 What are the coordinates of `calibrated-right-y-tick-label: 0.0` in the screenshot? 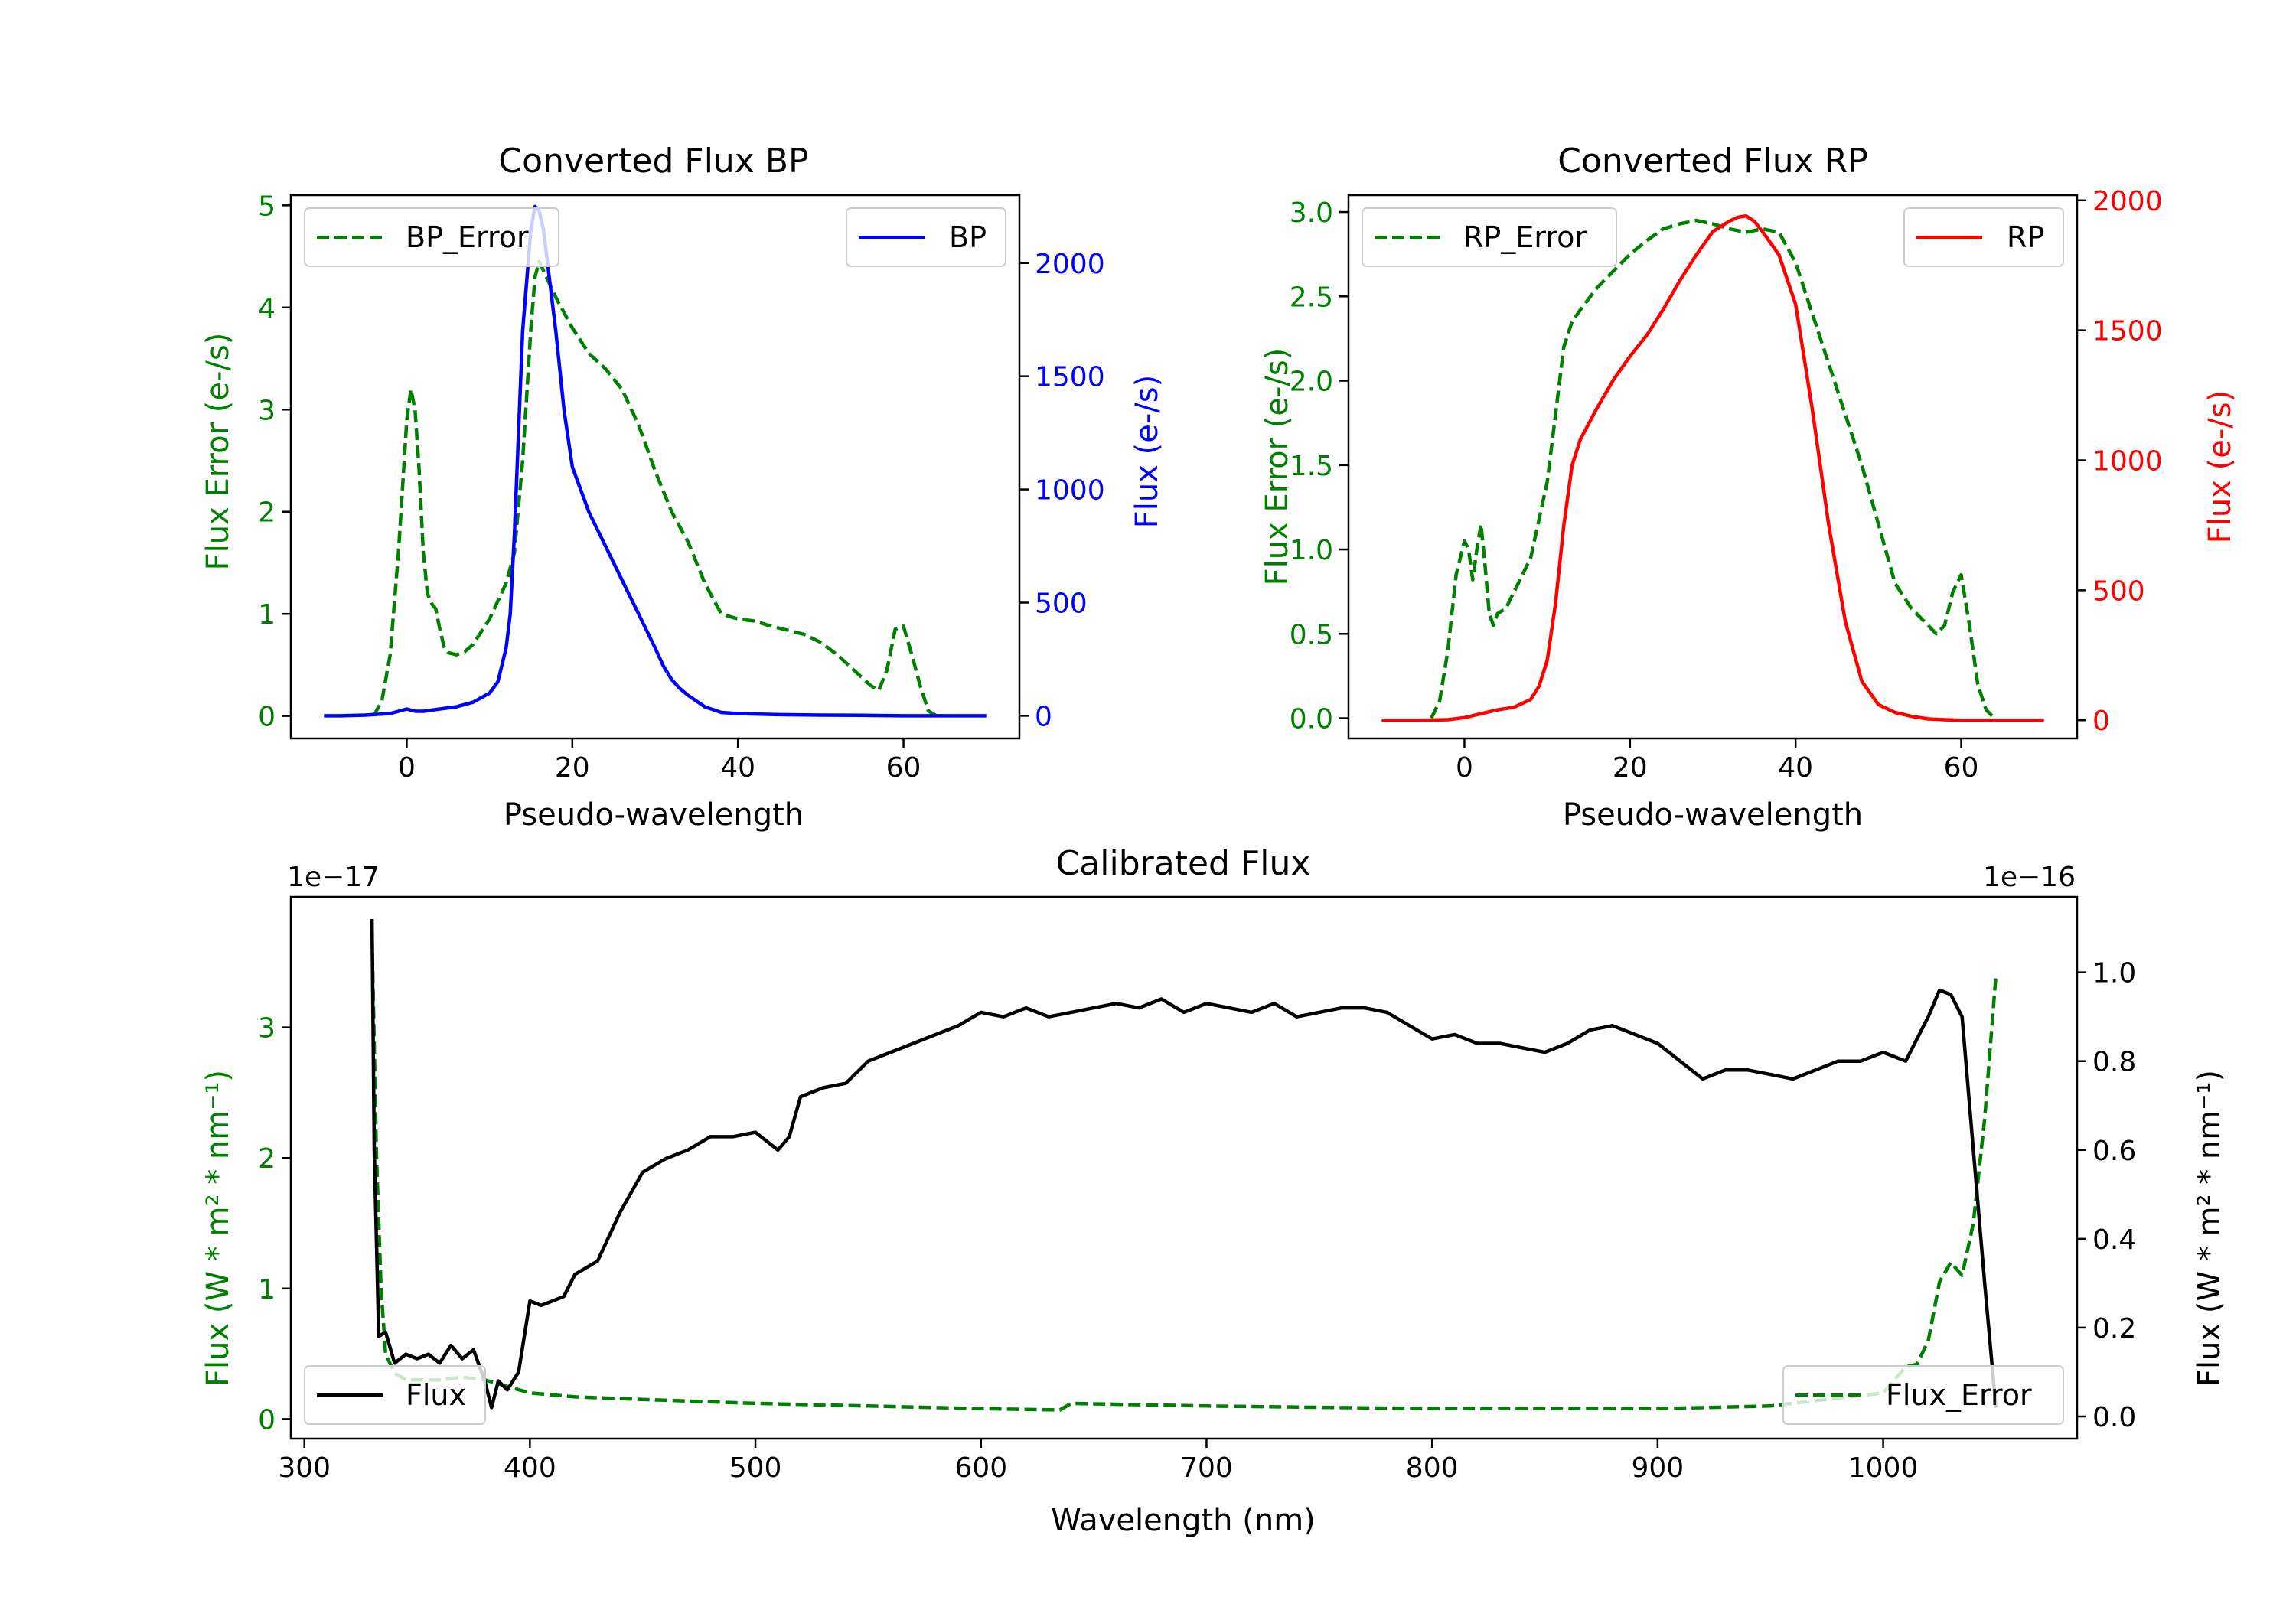 It's located at (2114, 1417).